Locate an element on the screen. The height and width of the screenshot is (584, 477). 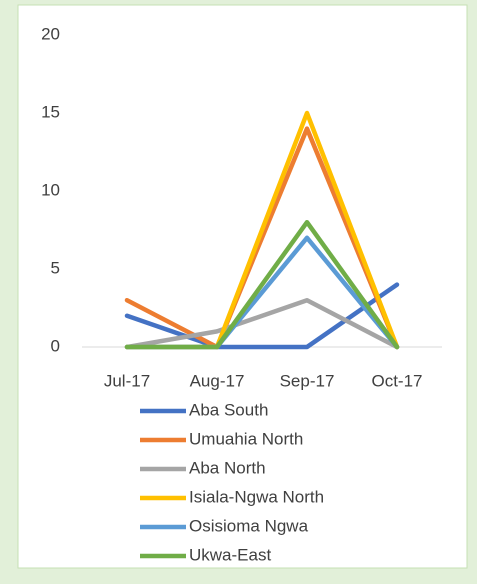
y-tick-label: 5 is located at coordinates (55, 267).